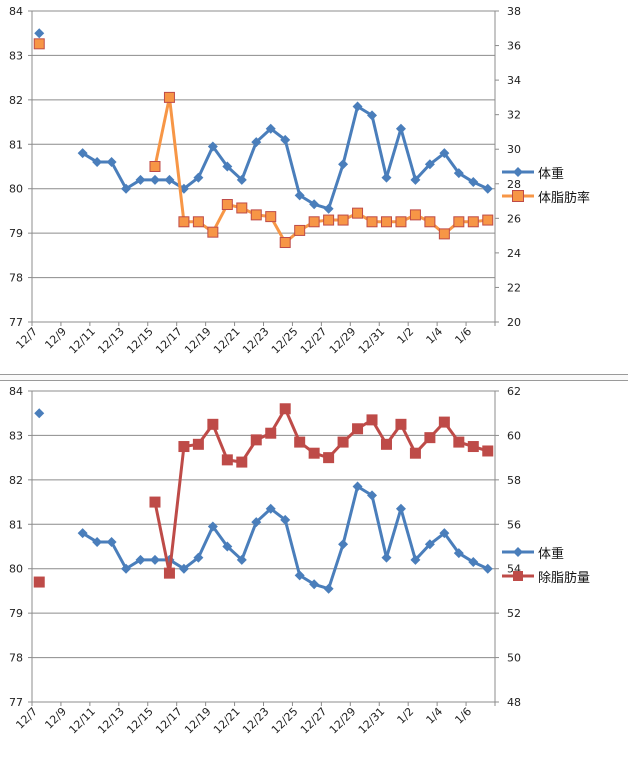  I want to click on x-tick-label: 12/17, so click(169, 341).